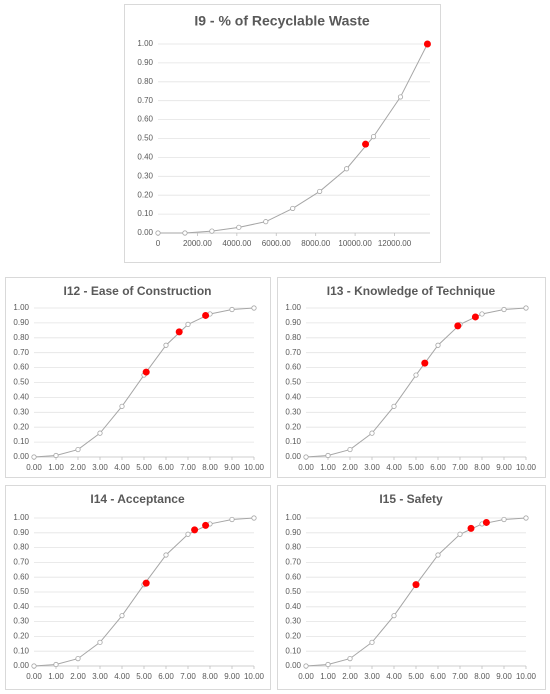 Image resolution: width=550 pixels, height=694 pixels. I want to click on x-tick-label: 8000.00, so click(315, 243).